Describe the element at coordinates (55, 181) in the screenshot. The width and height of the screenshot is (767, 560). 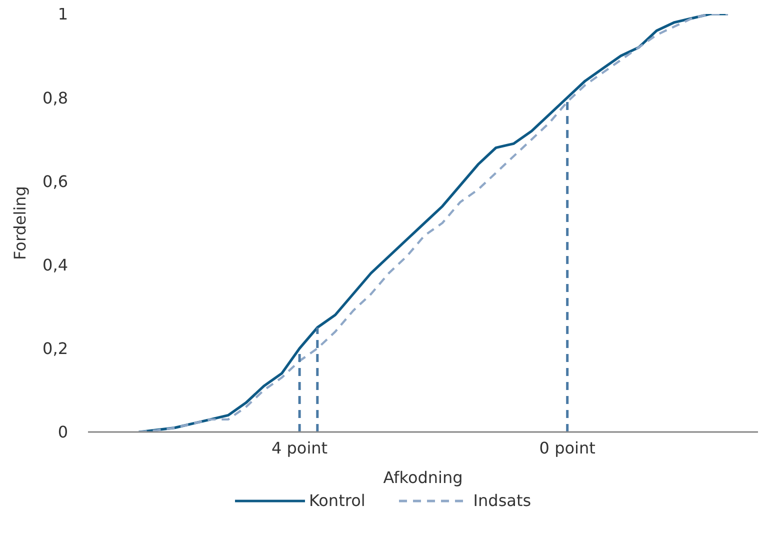
I see `y-tick-label: 0,6` at that location.